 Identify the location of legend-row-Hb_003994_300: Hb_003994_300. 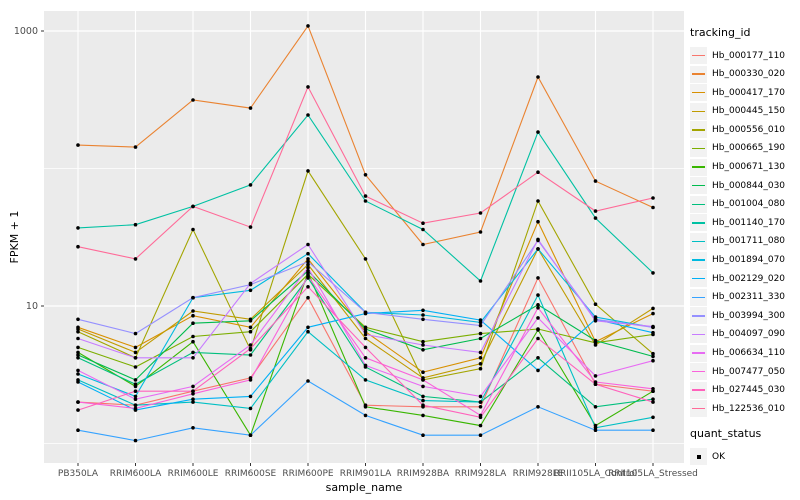
(744, 316).